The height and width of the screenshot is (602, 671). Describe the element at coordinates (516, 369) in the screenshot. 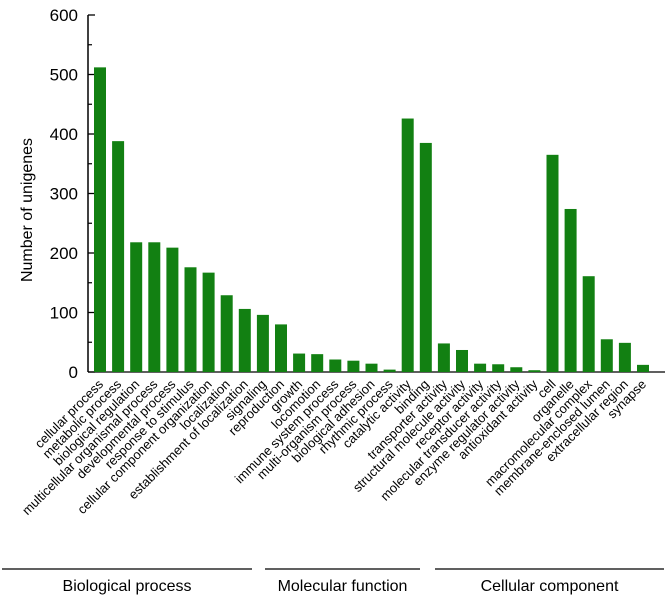

I see `bar-enzyme-regulator-activity` at that location.